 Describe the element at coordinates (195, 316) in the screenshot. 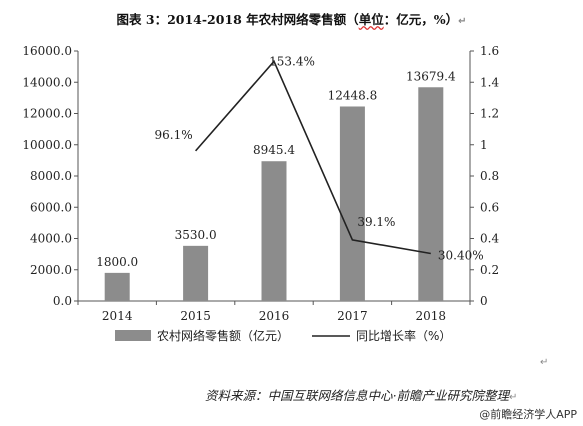

I see `x-tick-label: 2015` at that location.